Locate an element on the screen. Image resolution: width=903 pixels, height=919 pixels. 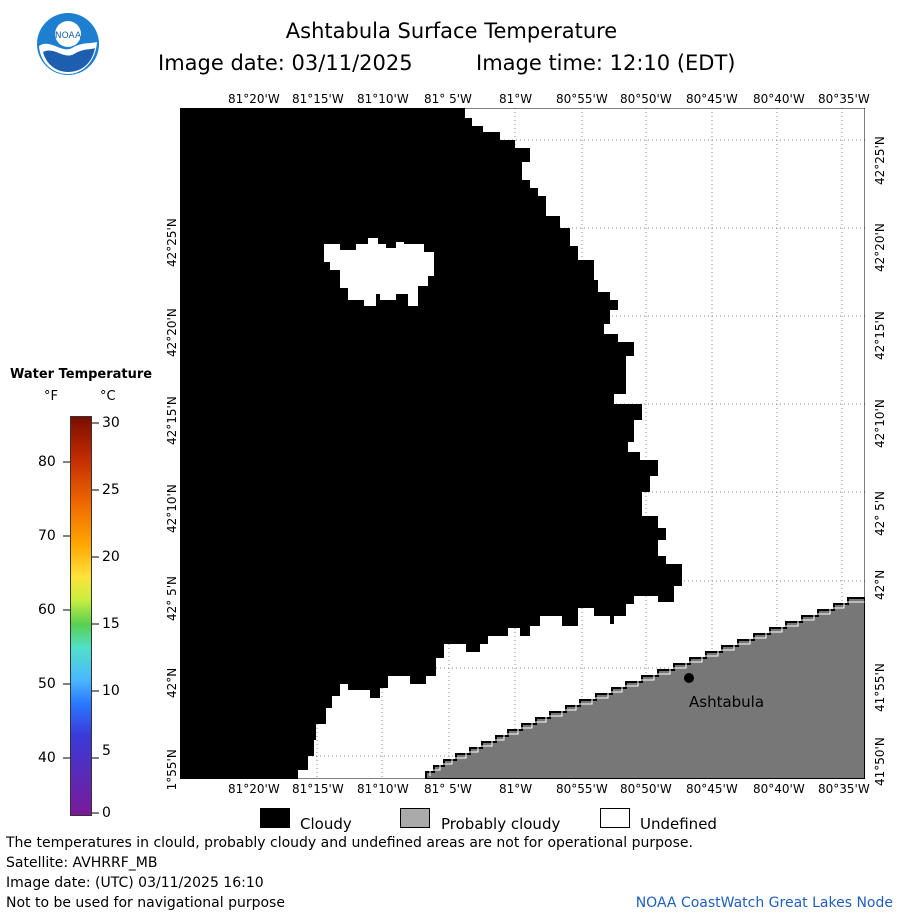
tick-c: 5 is located at coordinates (106, 751).